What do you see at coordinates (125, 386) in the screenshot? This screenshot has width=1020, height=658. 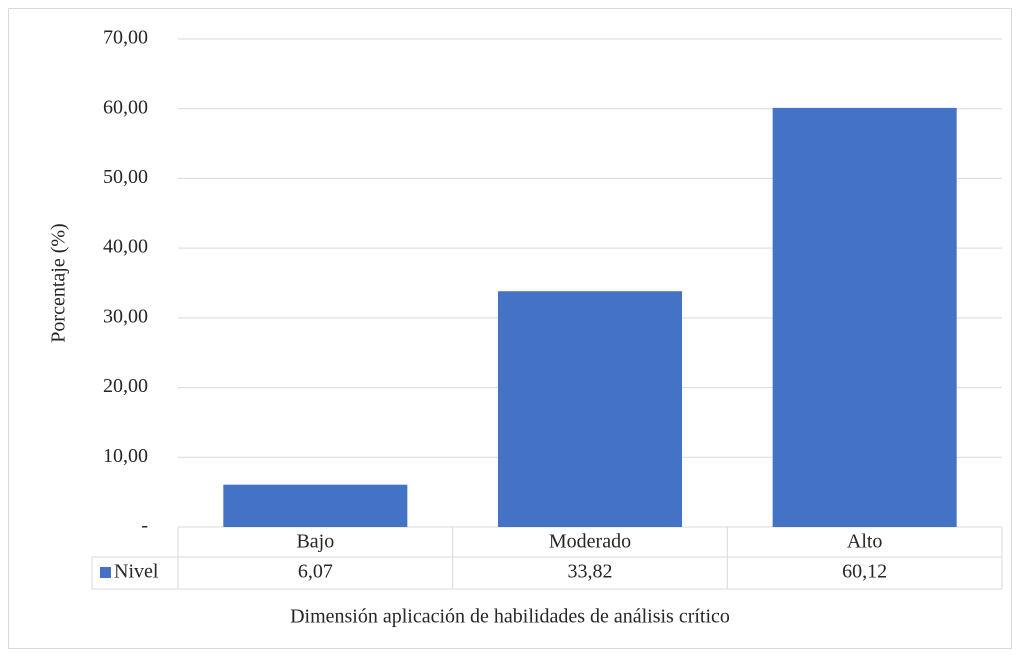 I see `y-tick-label: 20,00` at bounding box center [125, 386].